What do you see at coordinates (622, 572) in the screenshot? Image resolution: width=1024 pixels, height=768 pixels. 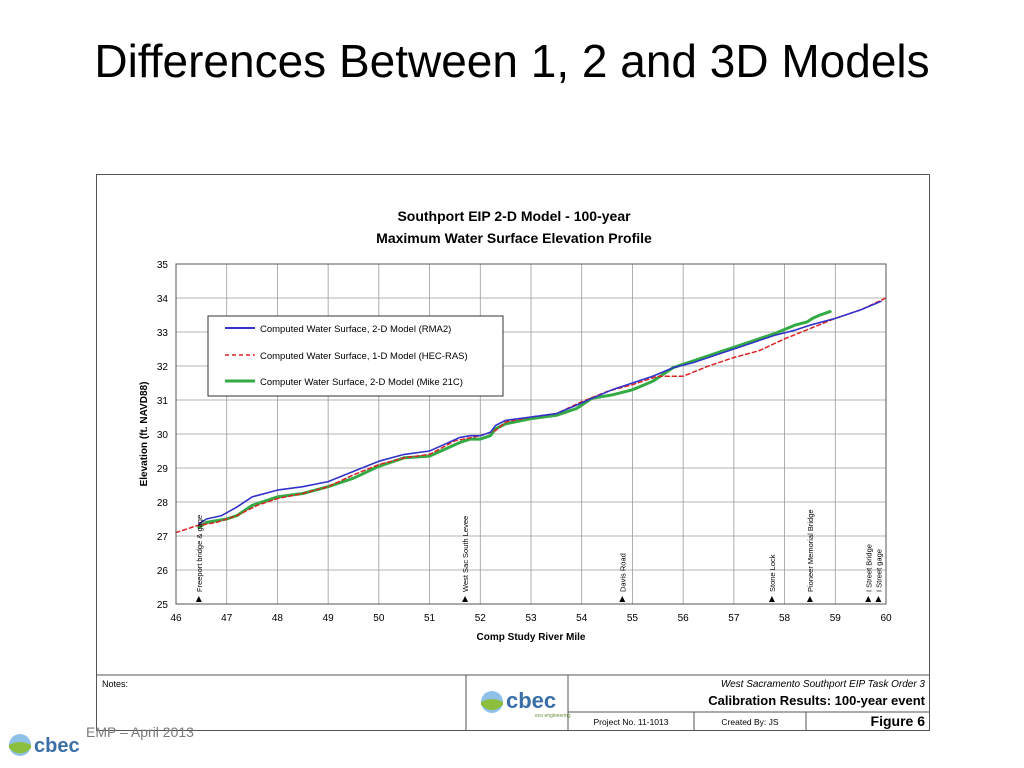 I see `marker-label: Davis Road` at bounding box center [622, 572].